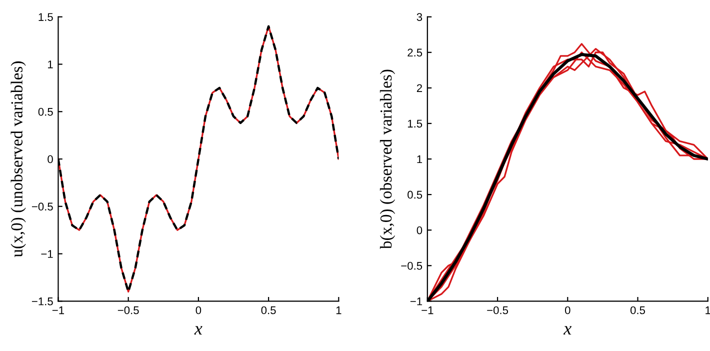 The height and width of the screenshot is (351, 710). I want to click on y-tick-label: 2, so click(419, 88).